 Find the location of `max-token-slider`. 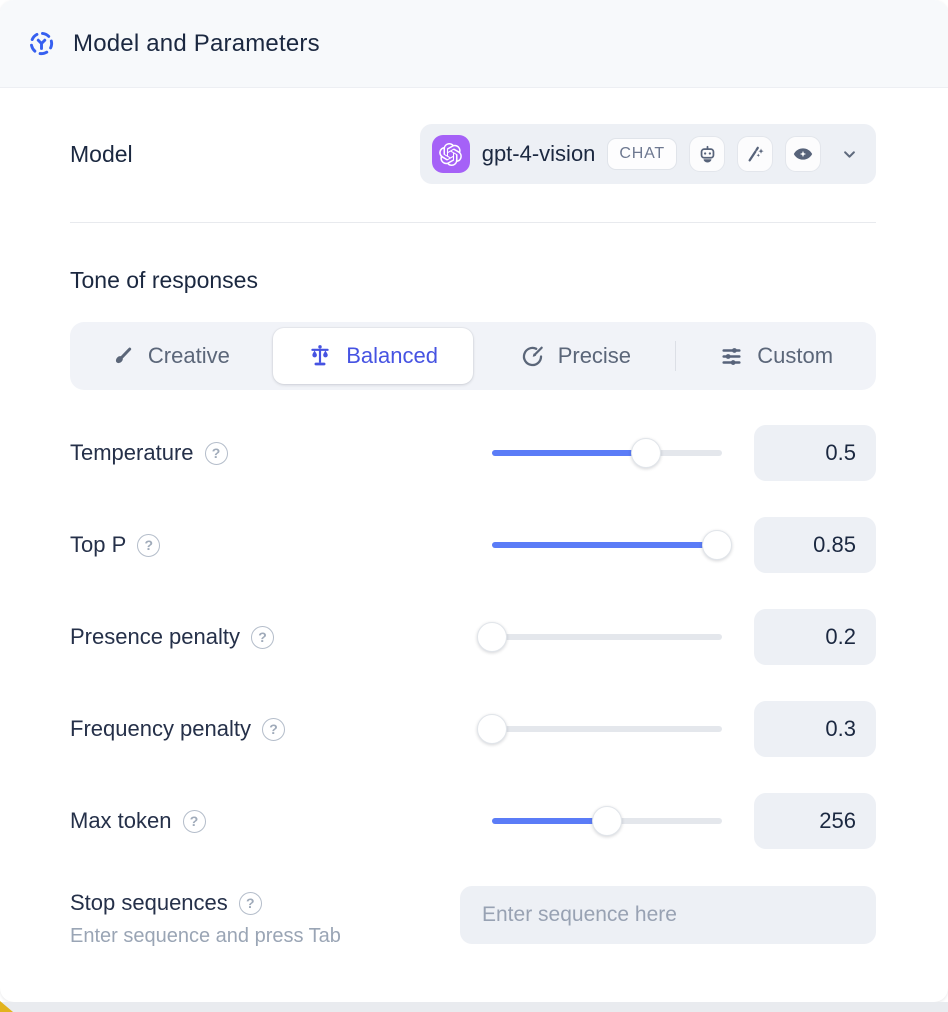

max-token-slider is located at coordinates (607, 821).